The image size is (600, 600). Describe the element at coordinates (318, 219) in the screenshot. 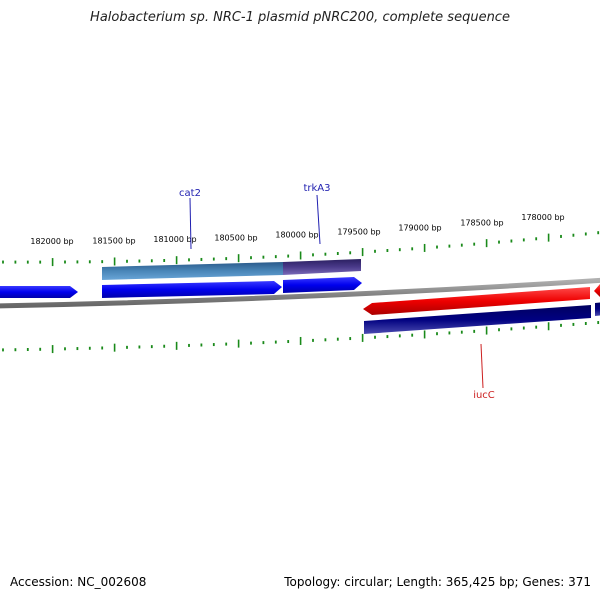

I see `trkA3-leader-line` at that location.